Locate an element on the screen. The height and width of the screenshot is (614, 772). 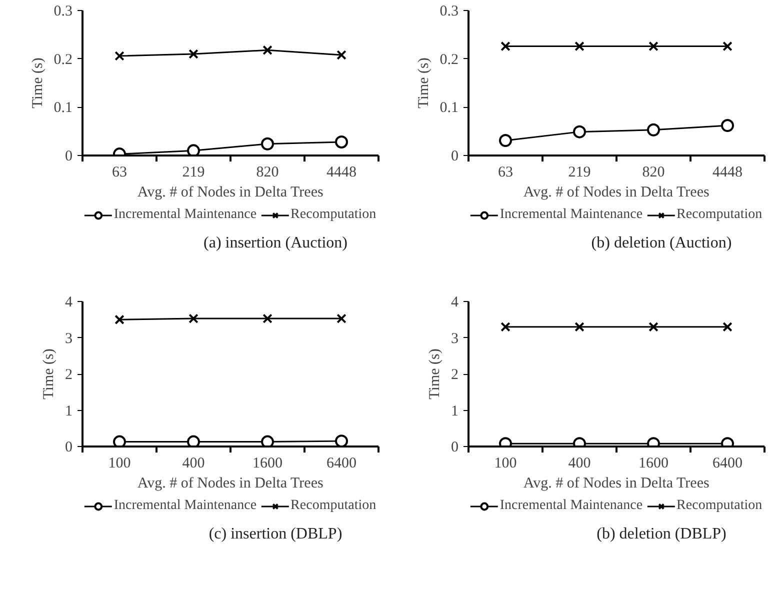
text: (c) insertion (DBLP) is located at coordinates (275, 534).